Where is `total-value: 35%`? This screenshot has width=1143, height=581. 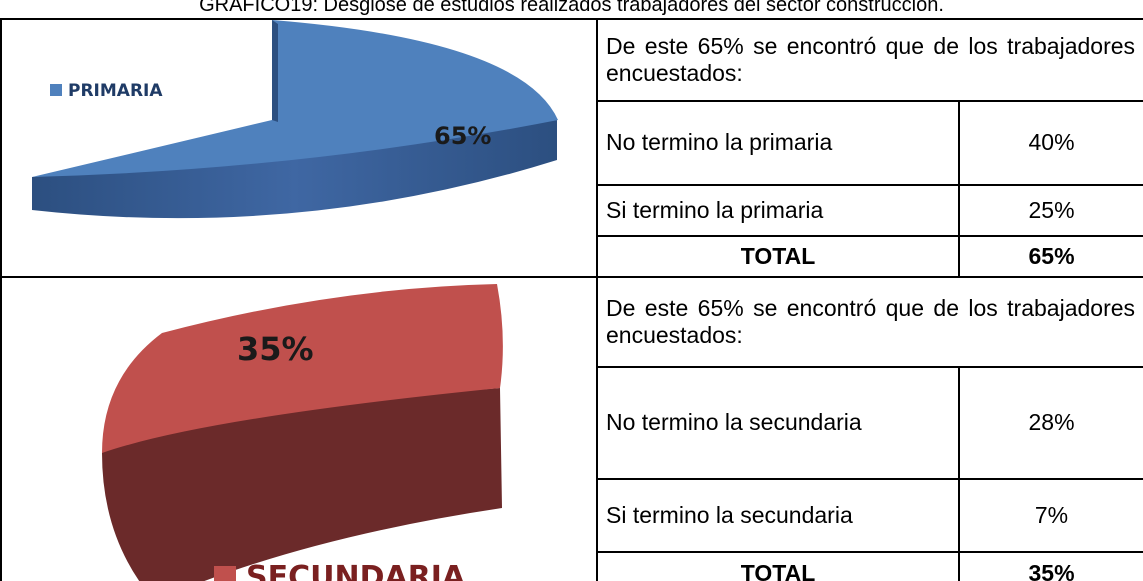 total-value: 35% is located at coordinates (1050, 566).